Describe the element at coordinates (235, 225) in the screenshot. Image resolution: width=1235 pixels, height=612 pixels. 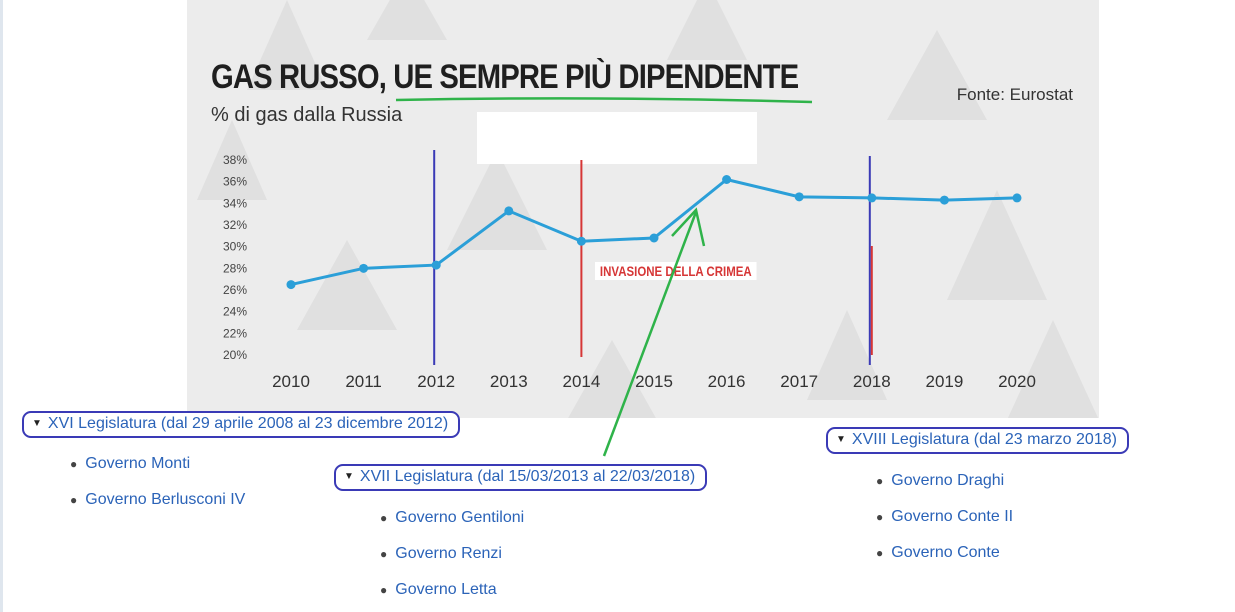
I see `y-tick-label: 32%` at that location.